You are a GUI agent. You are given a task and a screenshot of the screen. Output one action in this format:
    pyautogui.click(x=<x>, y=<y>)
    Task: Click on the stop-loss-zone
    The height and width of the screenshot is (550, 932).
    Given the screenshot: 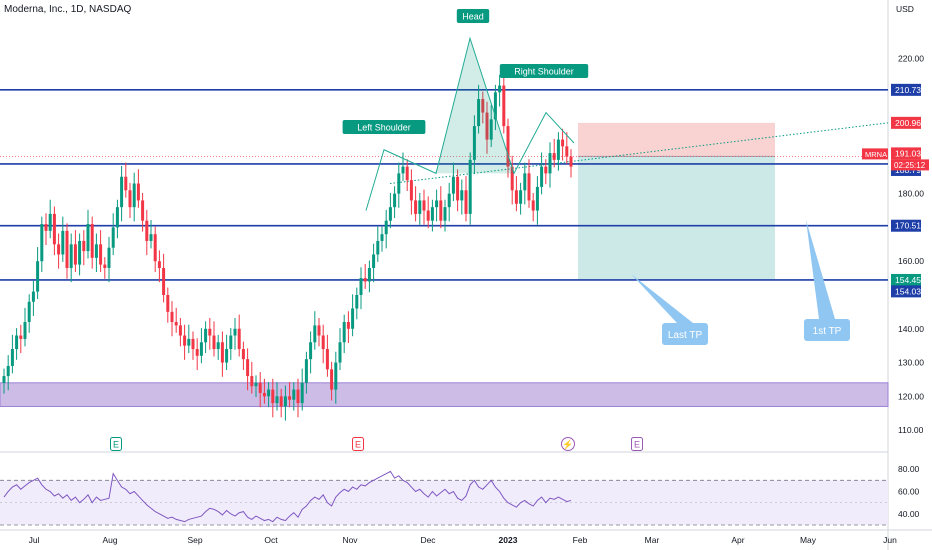 What is the action you would take?
    pyautogui.click(x=676, y=139)
    